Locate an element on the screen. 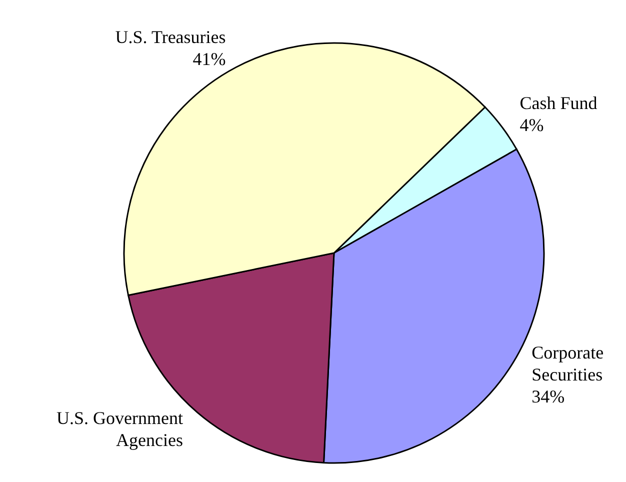 This screenshot has height=482, width=626. slice-label: Cash Fund is located at coordinates (559, 103).